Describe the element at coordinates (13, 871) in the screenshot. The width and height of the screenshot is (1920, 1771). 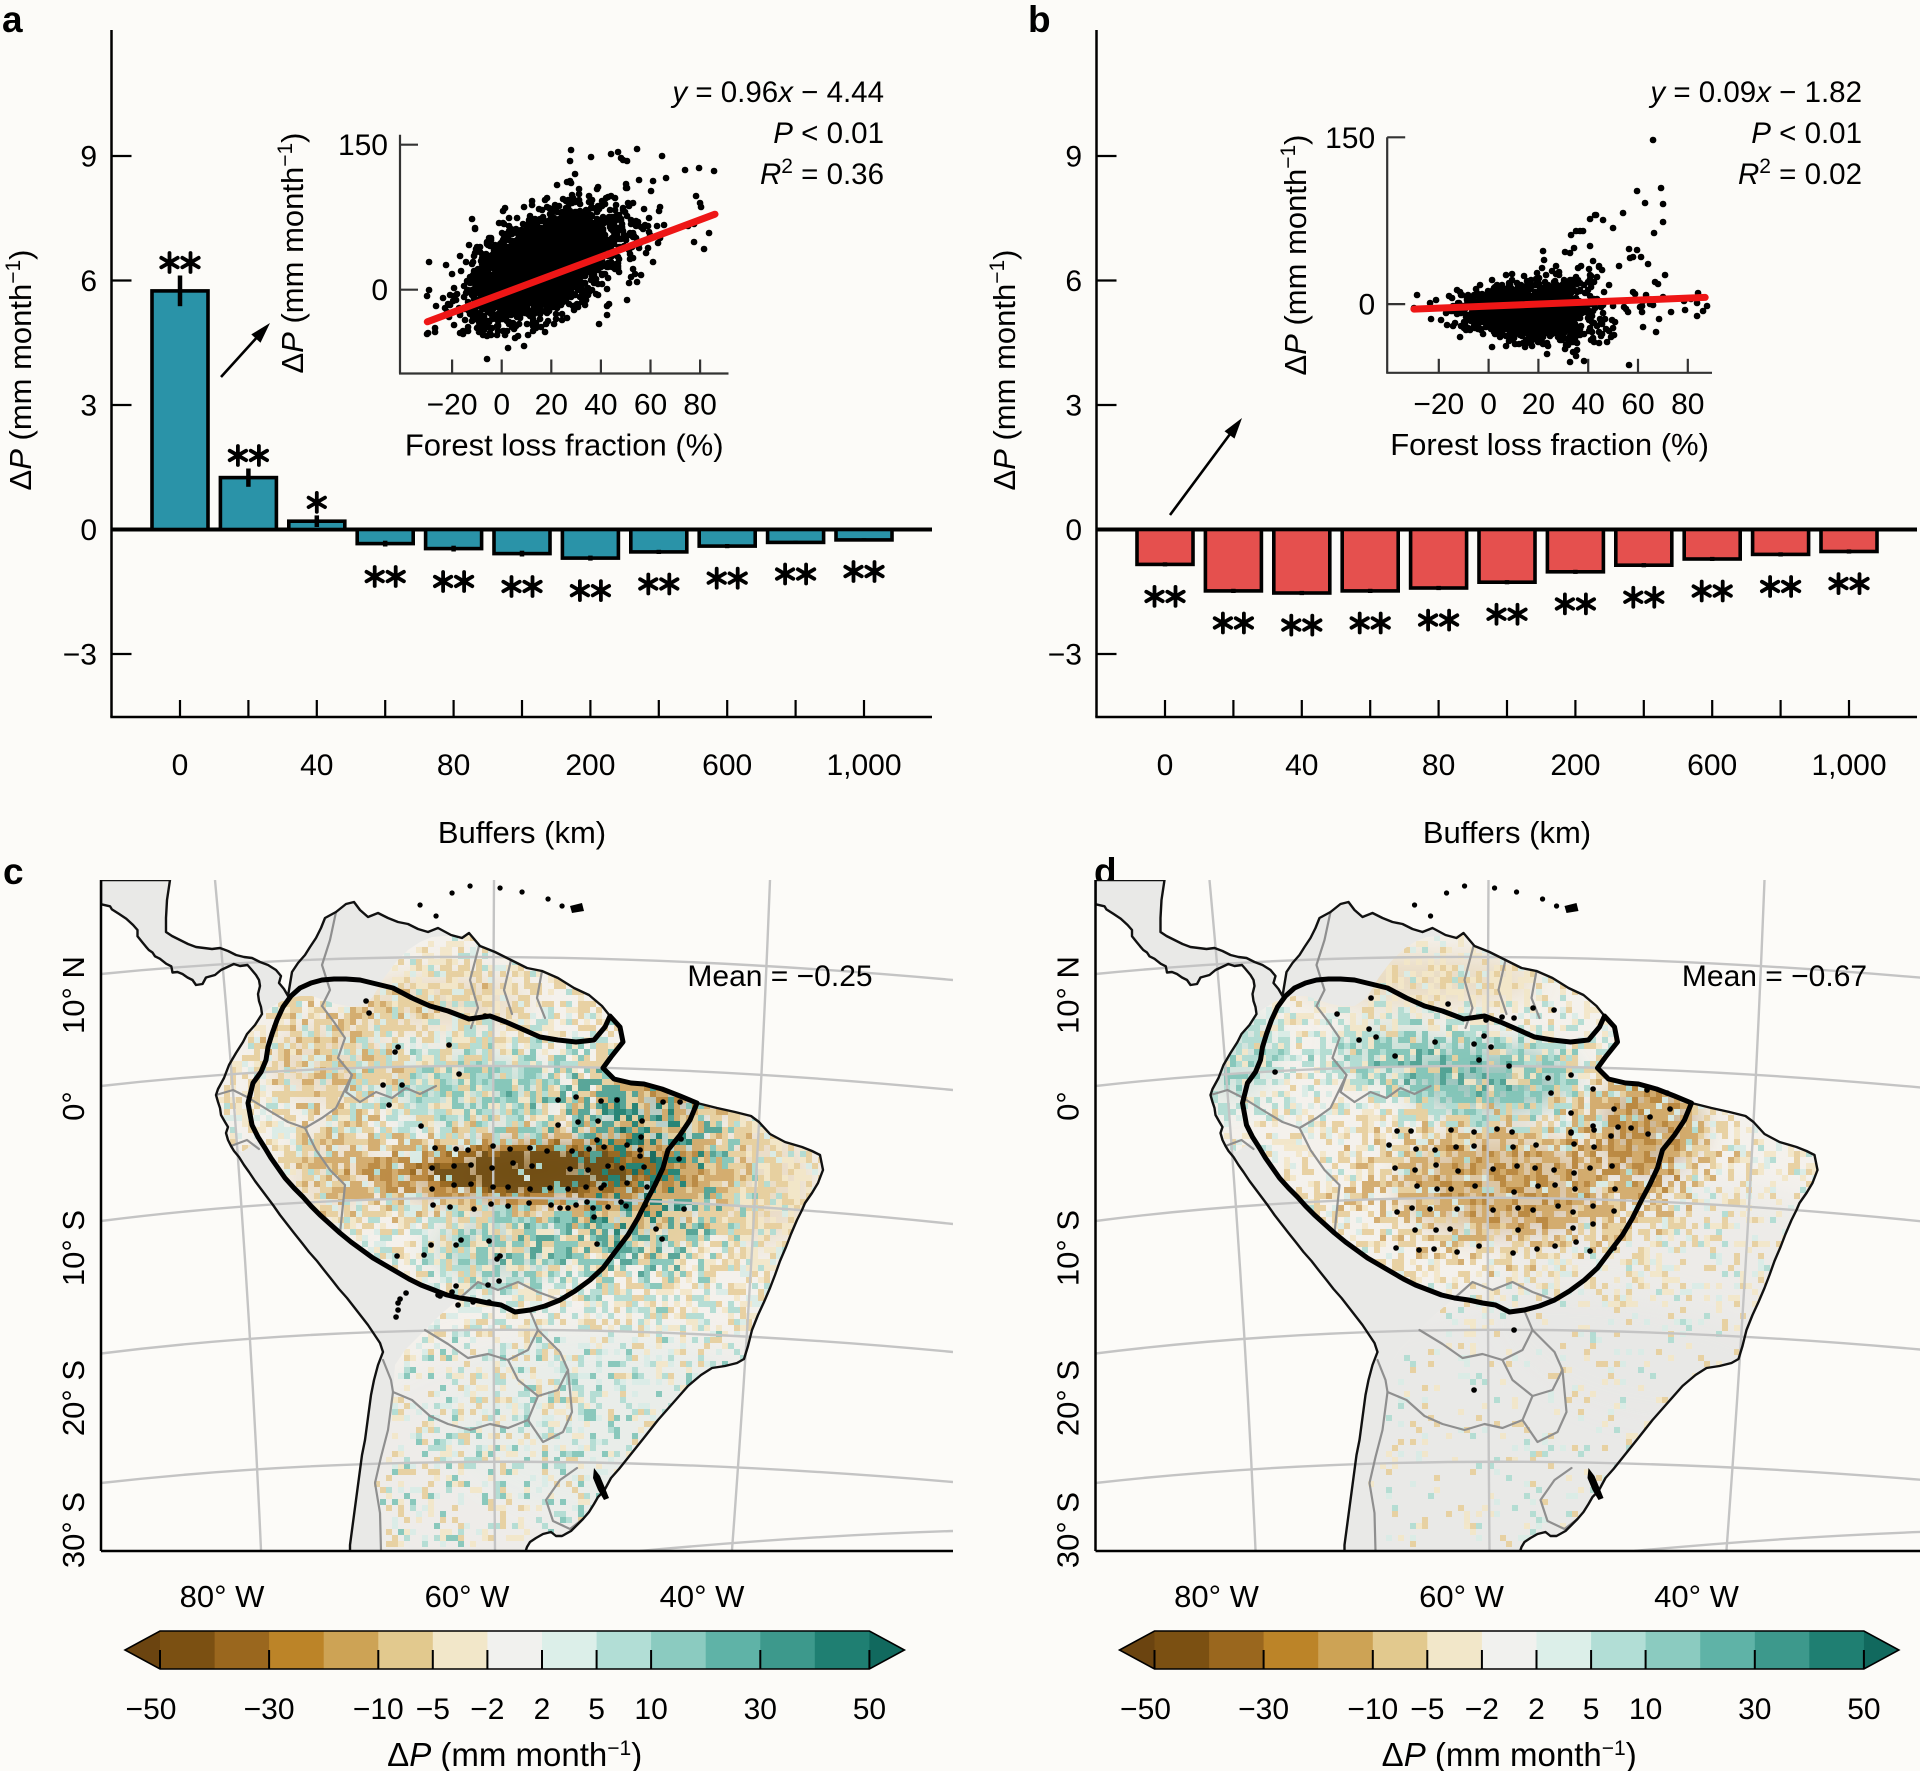
I see `svg-text: c` at that location.